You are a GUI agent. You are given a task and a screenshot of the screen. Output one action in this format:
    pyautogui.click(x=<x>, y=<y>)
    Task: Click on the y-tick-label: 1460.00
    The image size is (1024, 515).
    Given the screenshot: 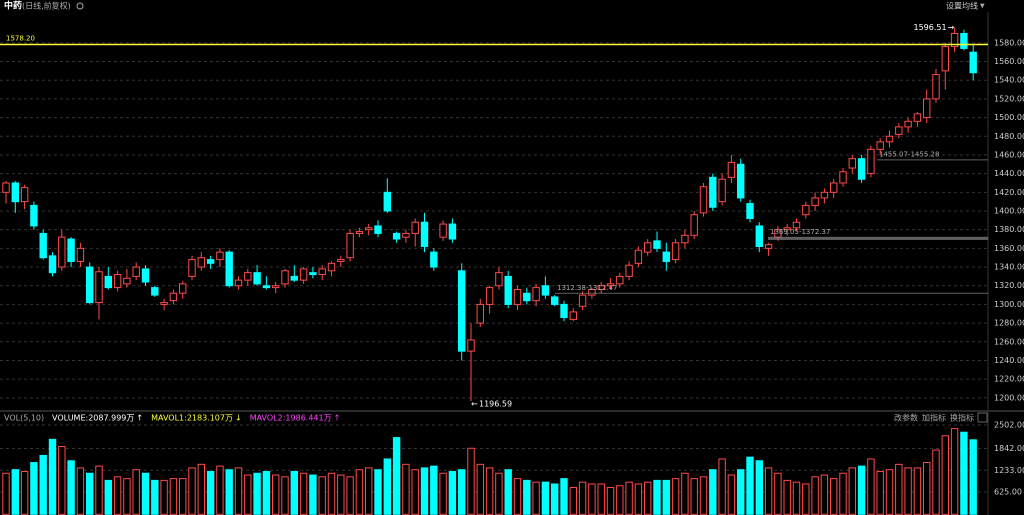 What is the action you would take?
    pyautogui.click(x=1009, y=154)
    